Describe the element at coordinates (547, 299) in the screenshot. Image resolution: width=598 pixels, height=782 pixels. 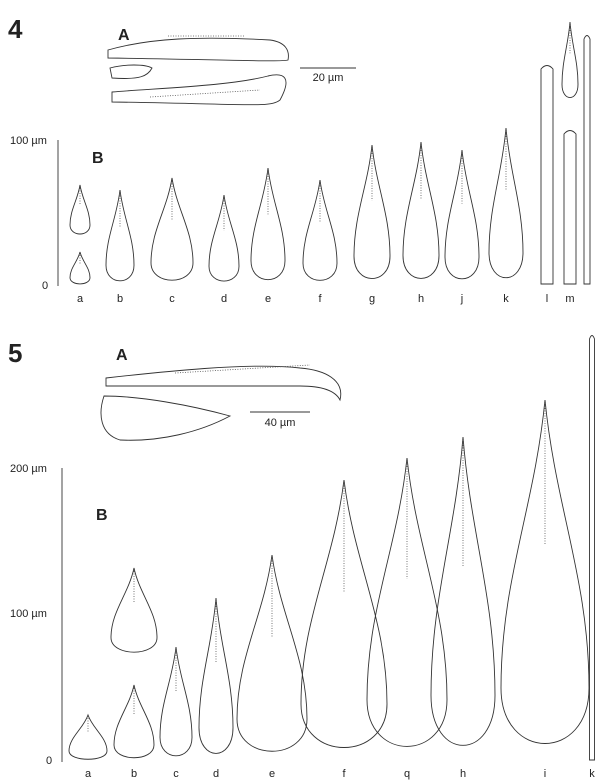
I see `specimen-label: l` at that location.